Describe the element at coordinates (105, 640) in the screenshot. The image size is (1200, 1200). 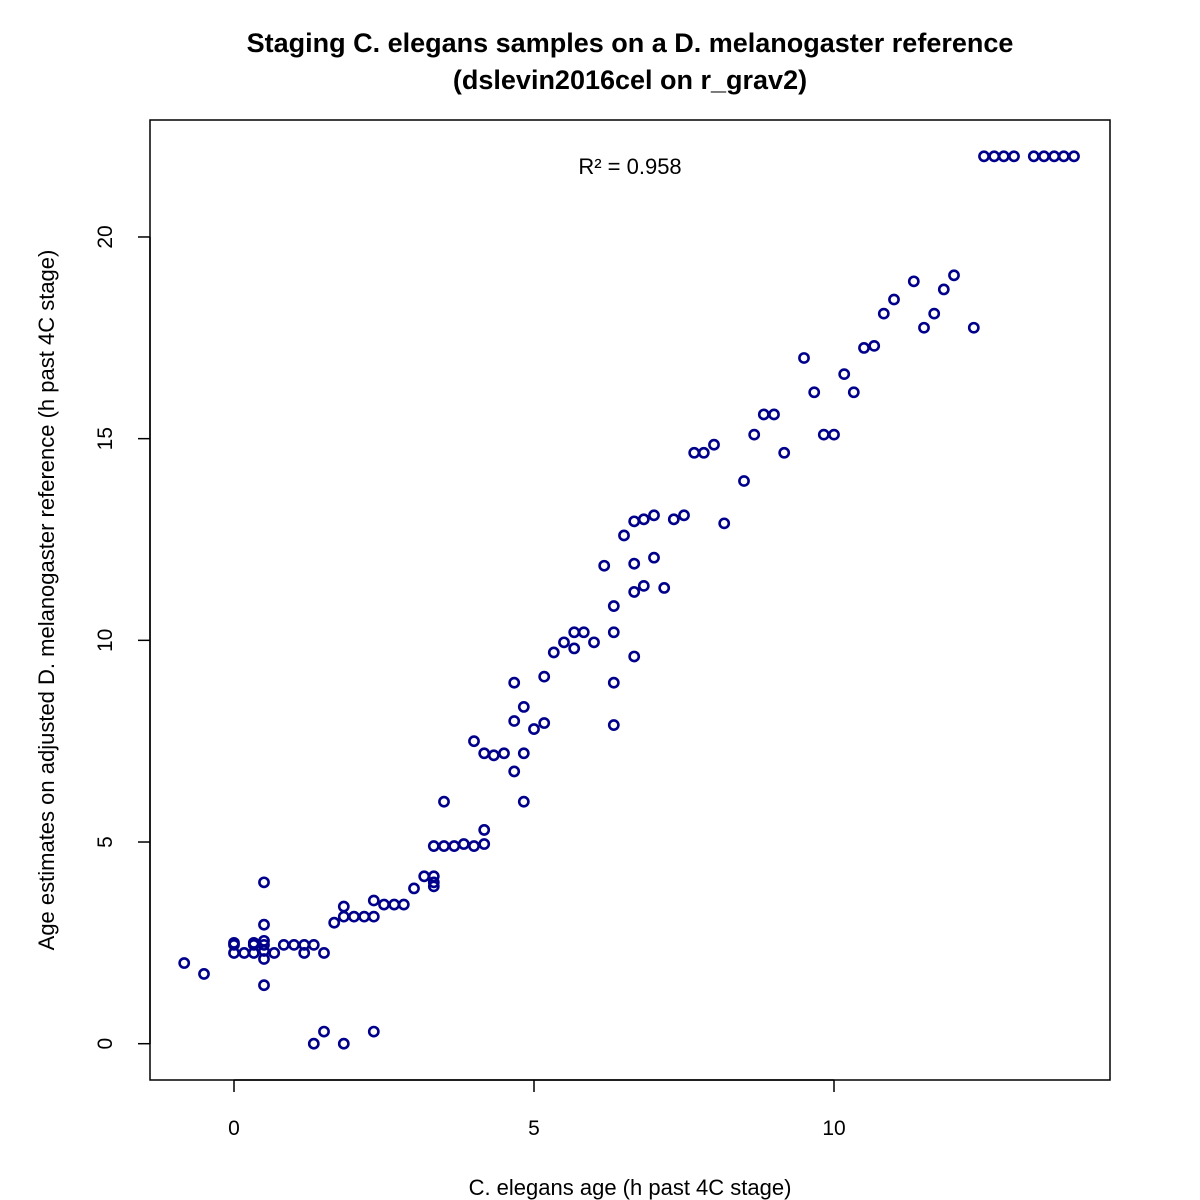
I see `y-tick-label: 10` at that location.